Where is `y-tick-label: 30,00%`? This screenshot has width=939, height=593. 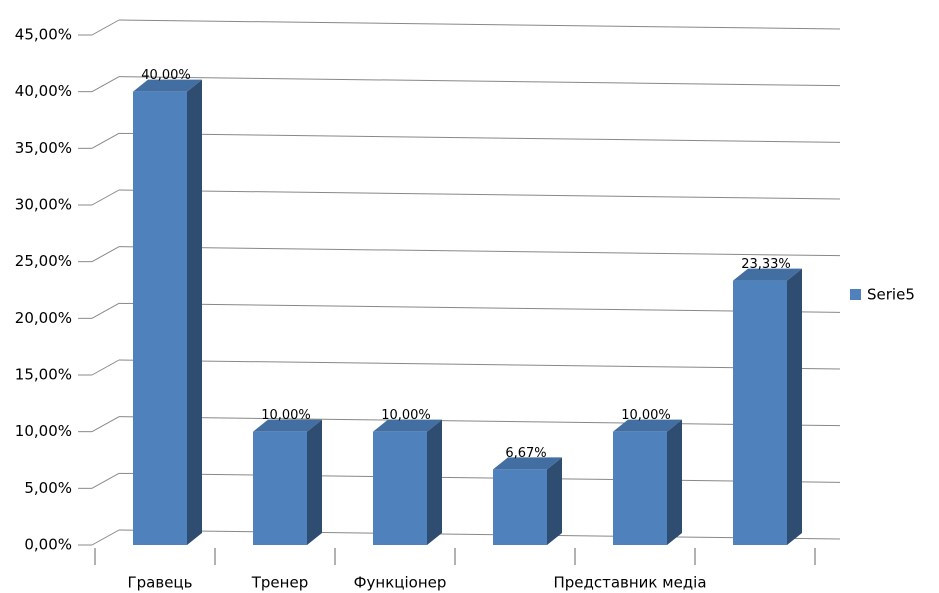
y-tick-label: 30,00% is located at coordinates (43, 205).